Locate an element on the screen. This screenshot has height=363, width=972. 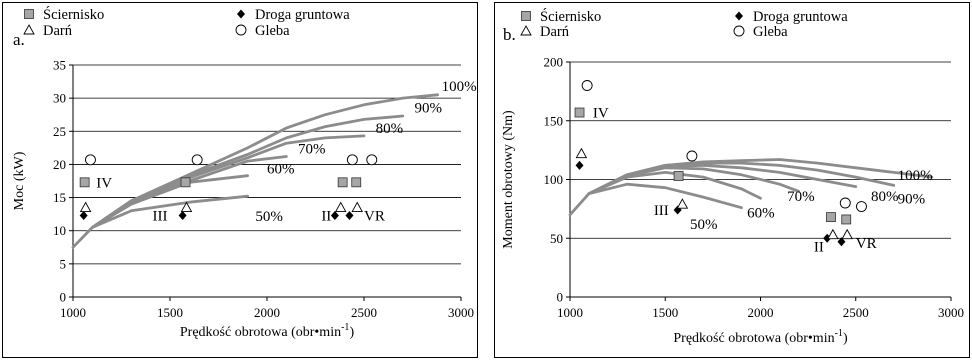
legend-marker-diamond is located at coordinates (739, 16).